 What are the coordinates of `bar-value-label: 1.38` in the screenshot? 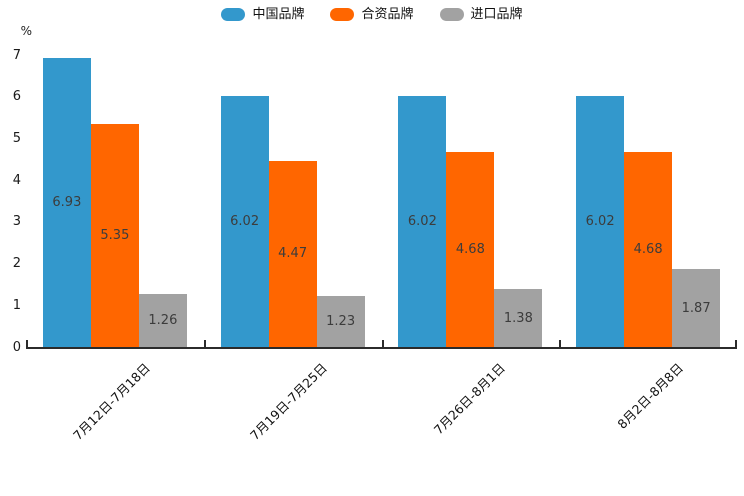 It's located at (518, 318).